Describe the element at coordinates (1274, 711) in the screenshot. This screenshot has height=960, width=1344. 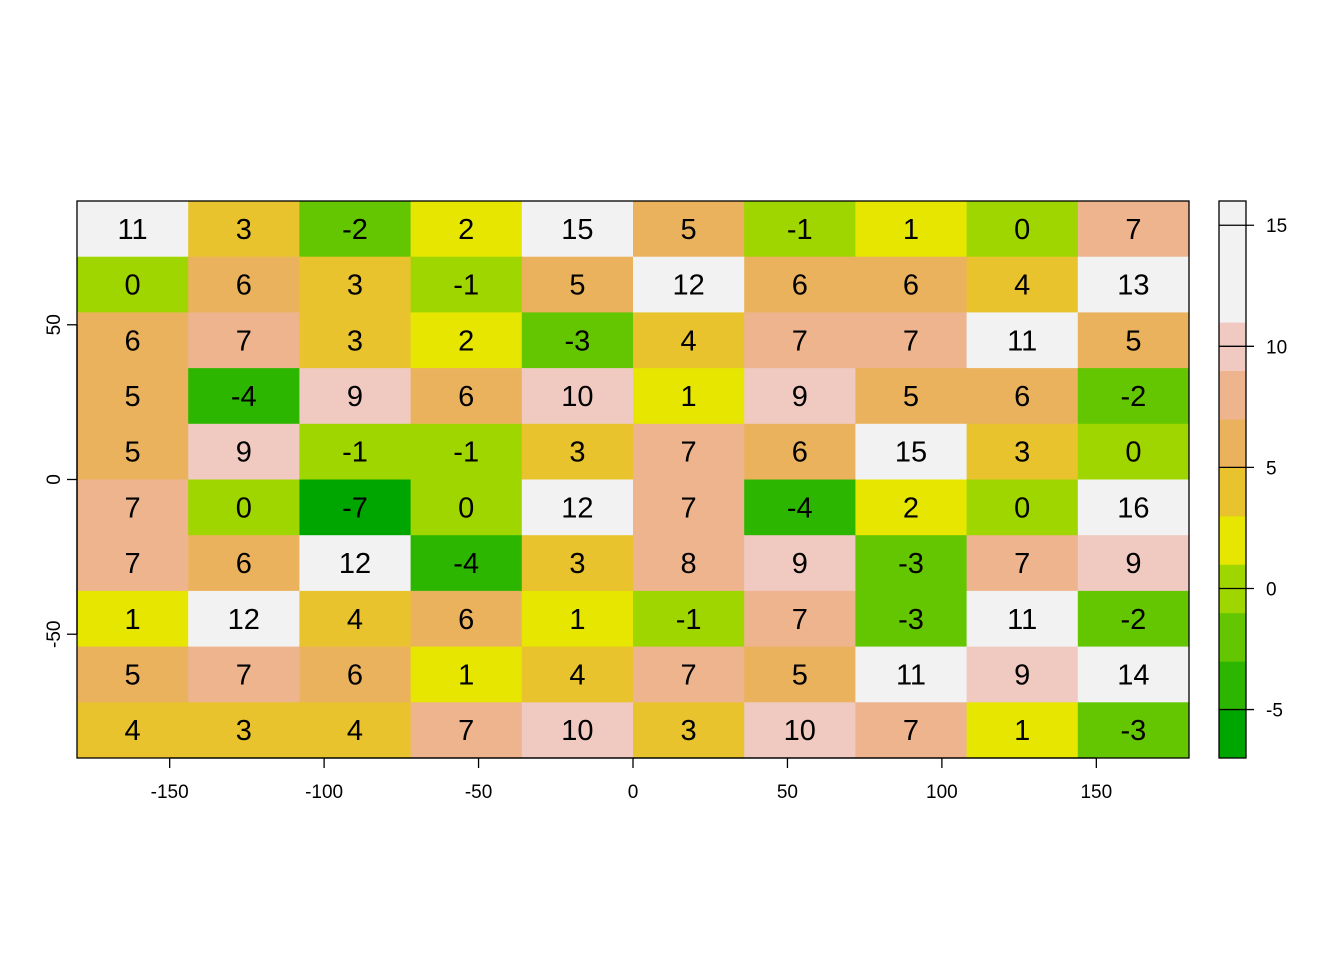
I see `legend-tick-label: -5` at that location.